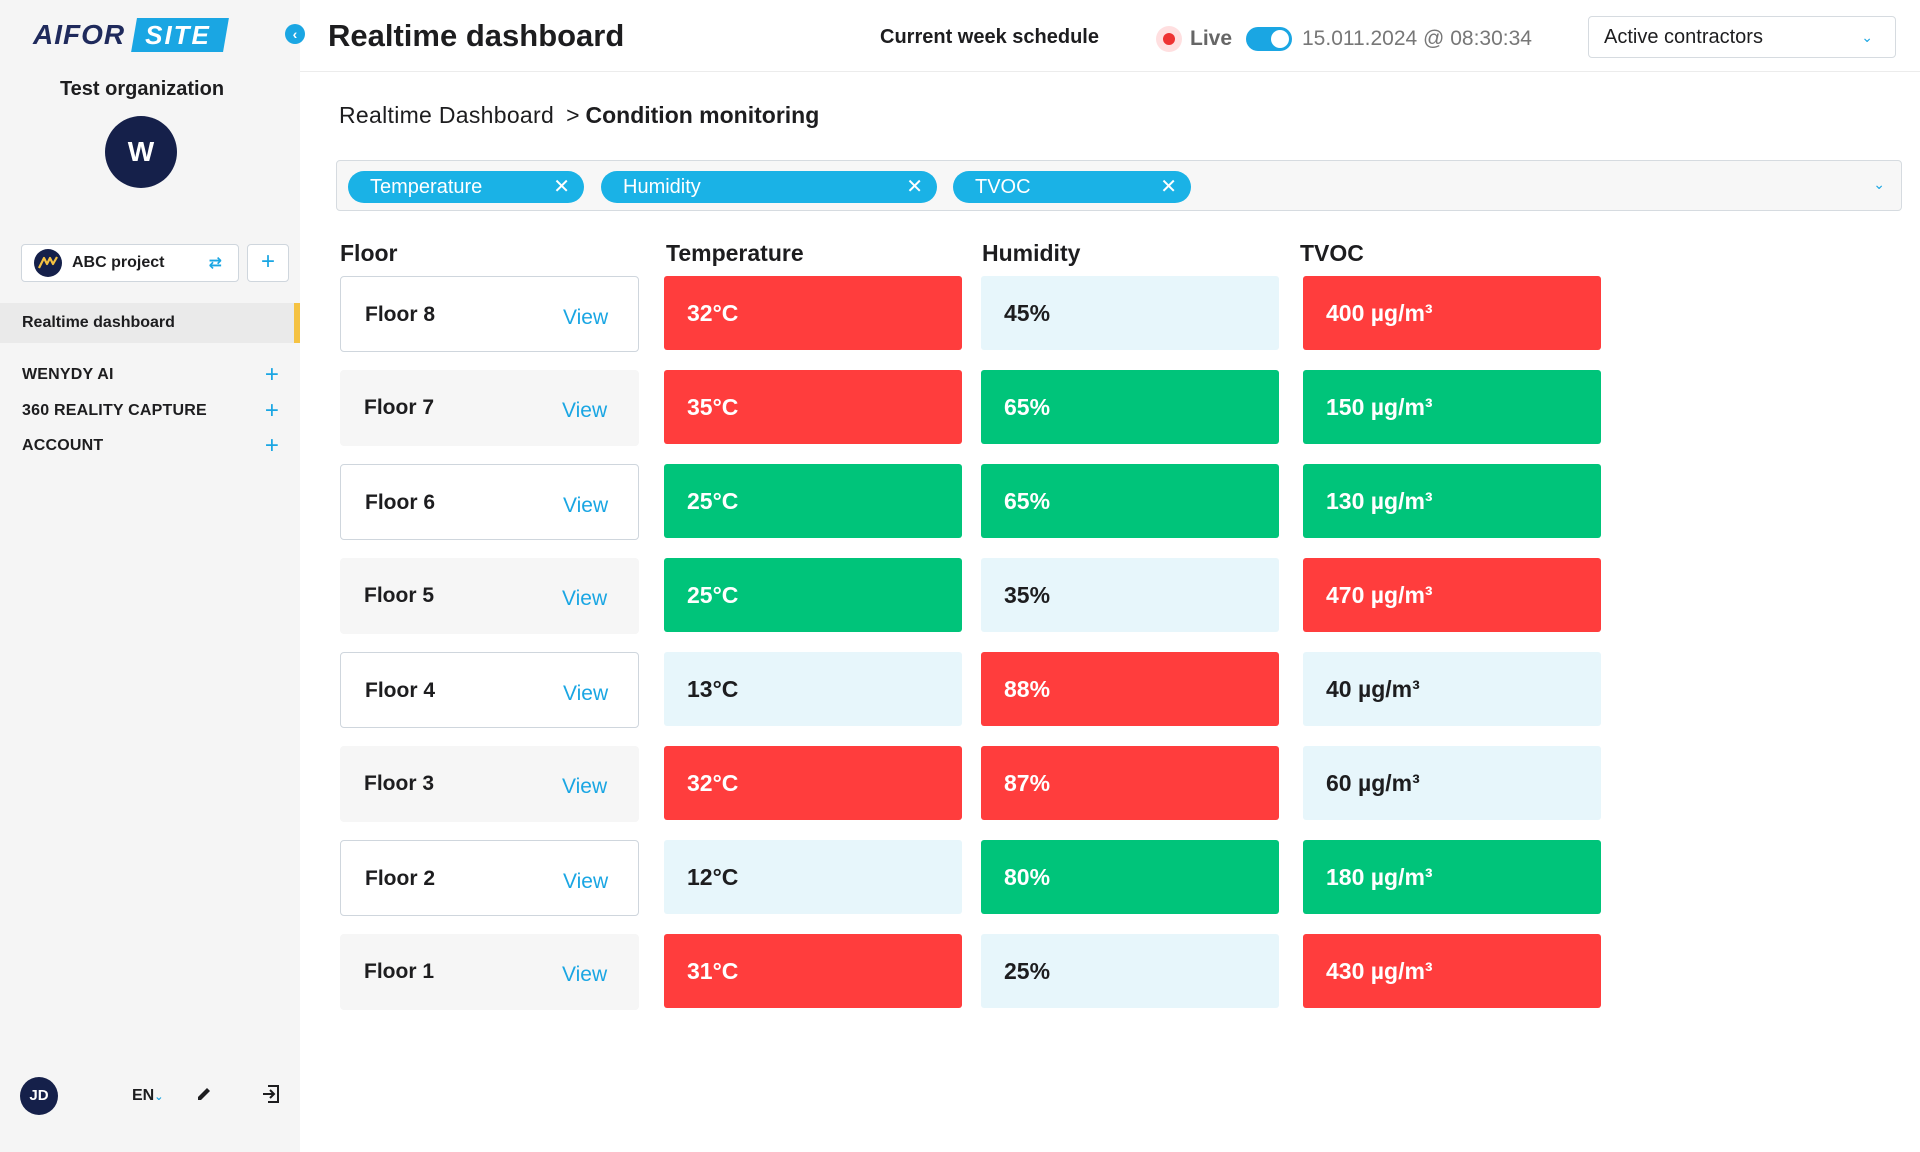  What do you see at coordinates (489, 784) in the screenshot?
I see `floor-row-cell: Floor 3 View` at bounding box center [489, 784].